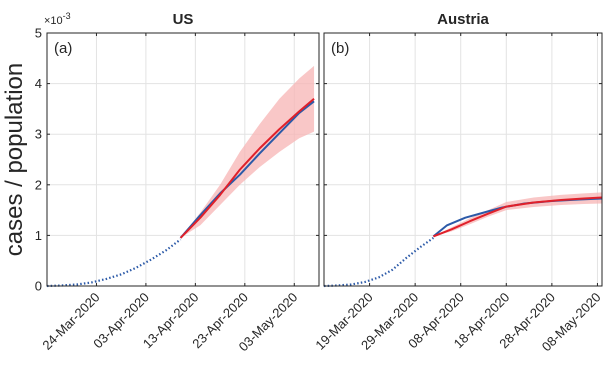 The image size is (610, 370). Describe the element at coordinates (38, 83) in the screenshot. I see `y-tick-label: 4` at that location.